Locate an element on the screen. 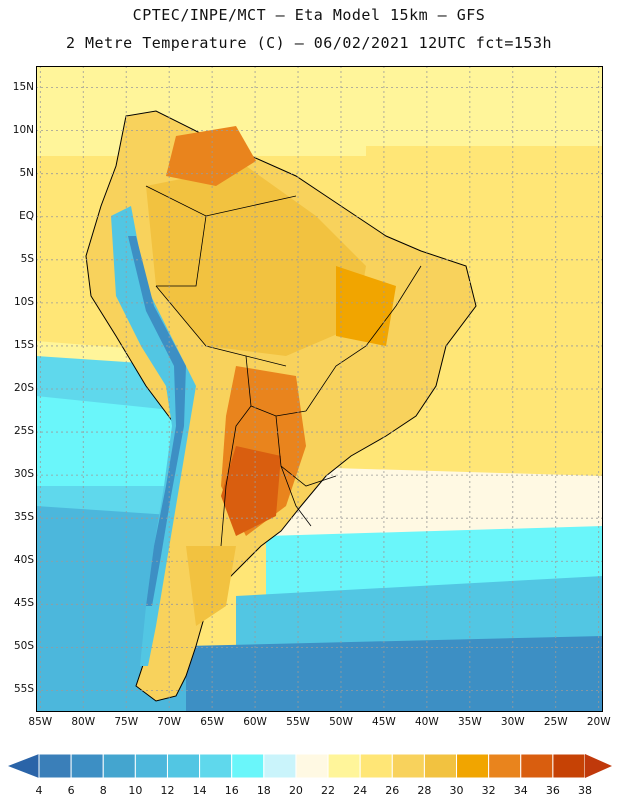 The image size is (618, 800). colorbar-level-label: 38 is located at coordinates (585, 790).